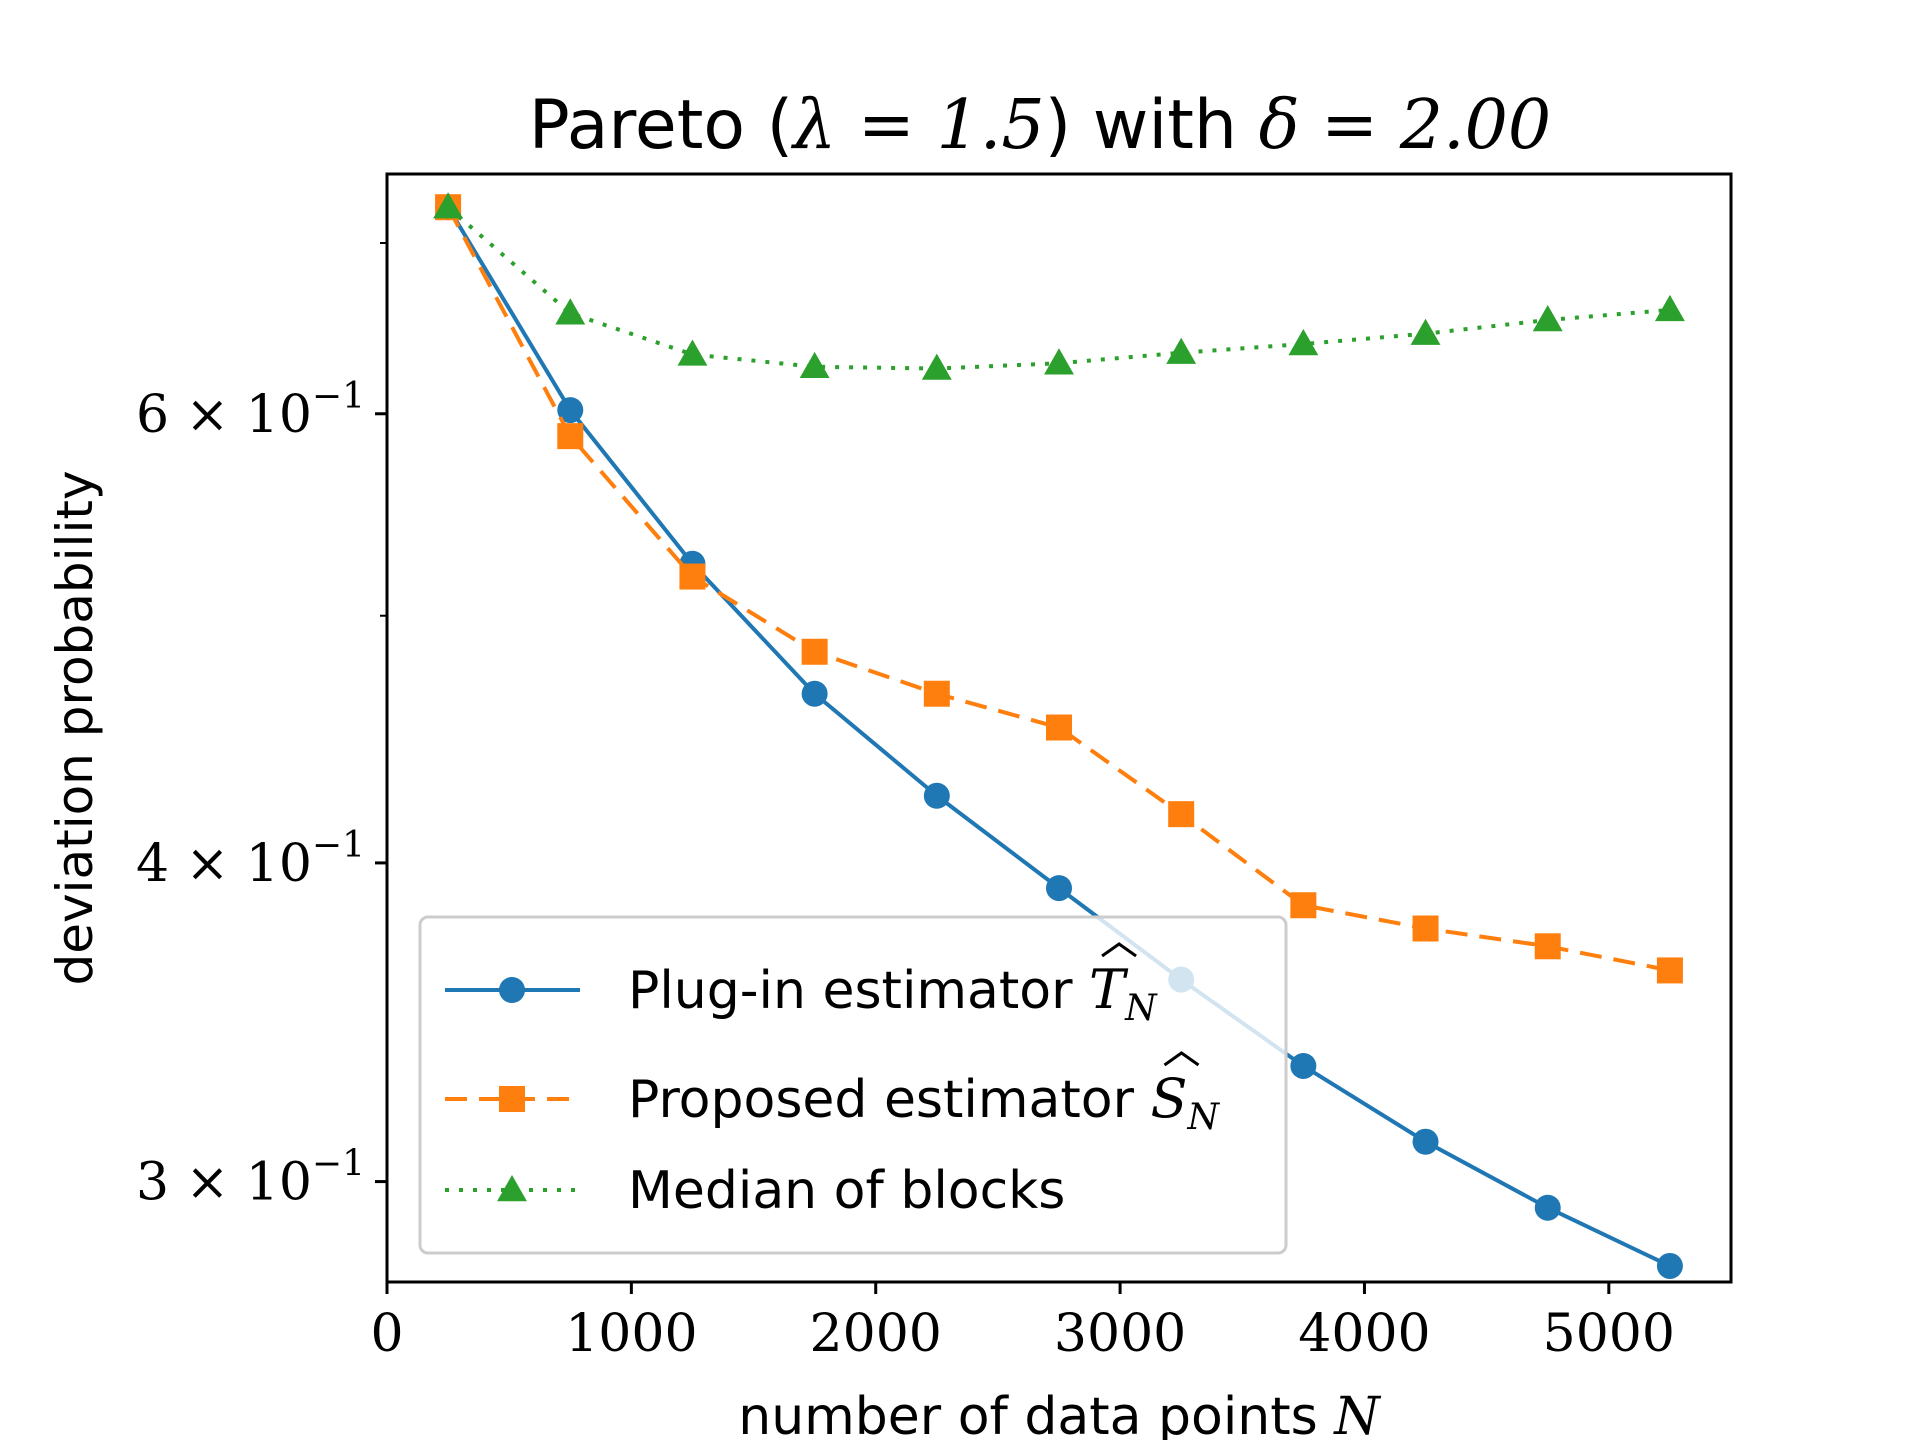 The width and height of the screenshot is (1920, 1440). I want to click on legend-label: Median of blocks, so click(846, 1191).